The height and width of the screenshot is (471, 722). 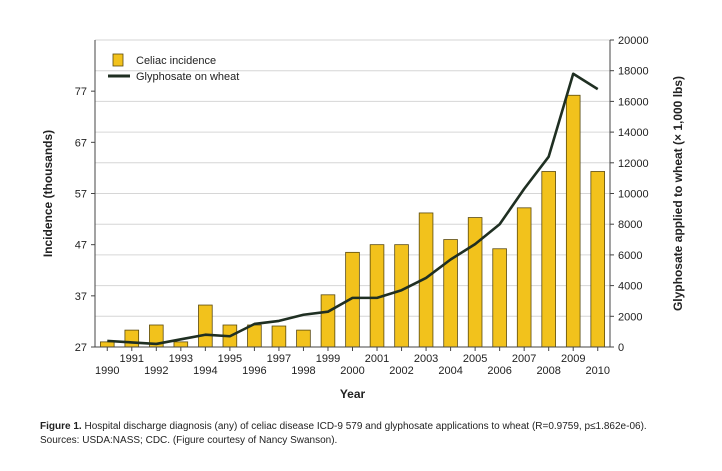 I want to click on left-tick-label: 47, so click(x=81, y=246).